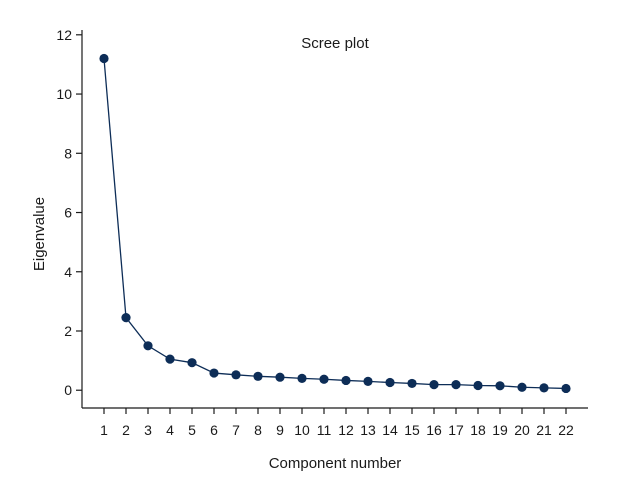 Image resolution: width=640 pixels, height=500 pixels. What do you see at coordinates (64, 35) in the screenshot?
I see `y-tick-label: 12` at bounding box center [64, 35].